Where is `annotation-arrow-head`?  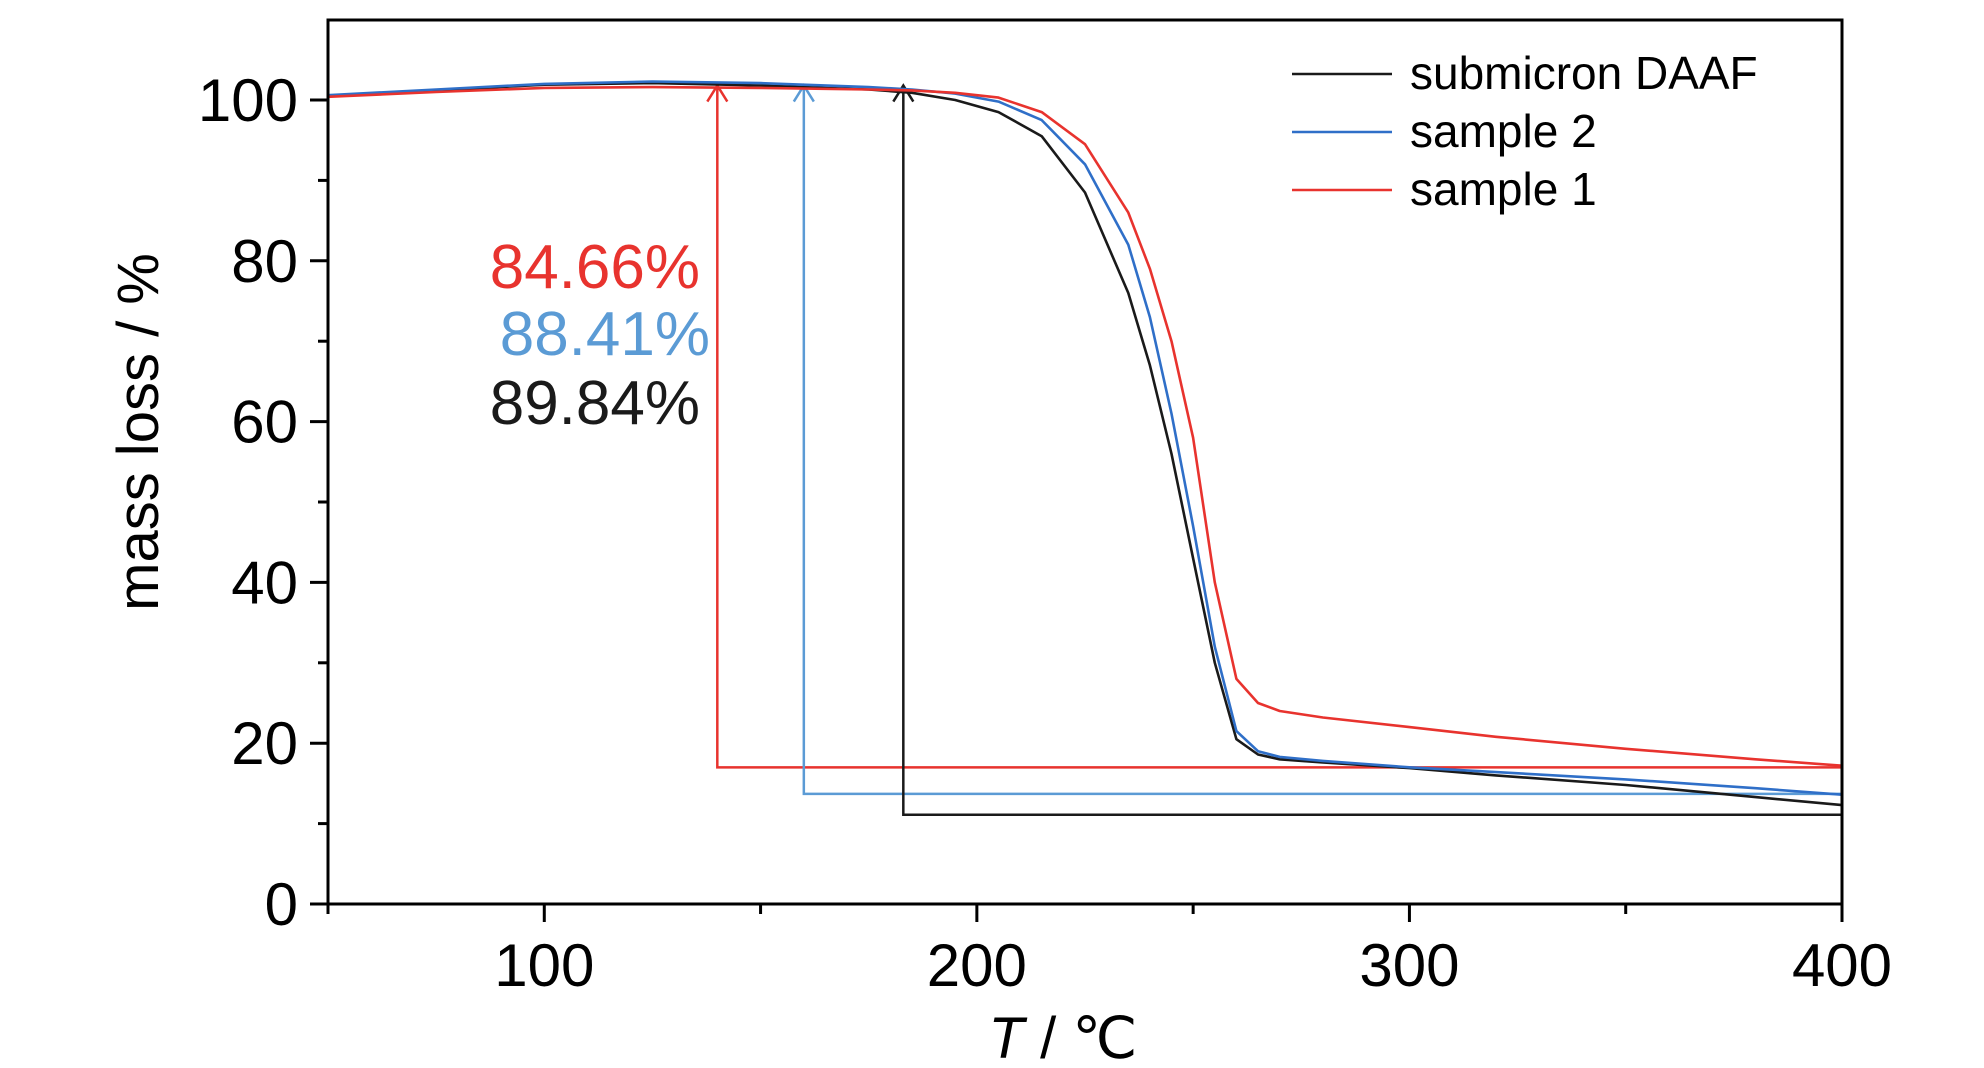
annotation-arrow-head is located at coordinates (903, 93).